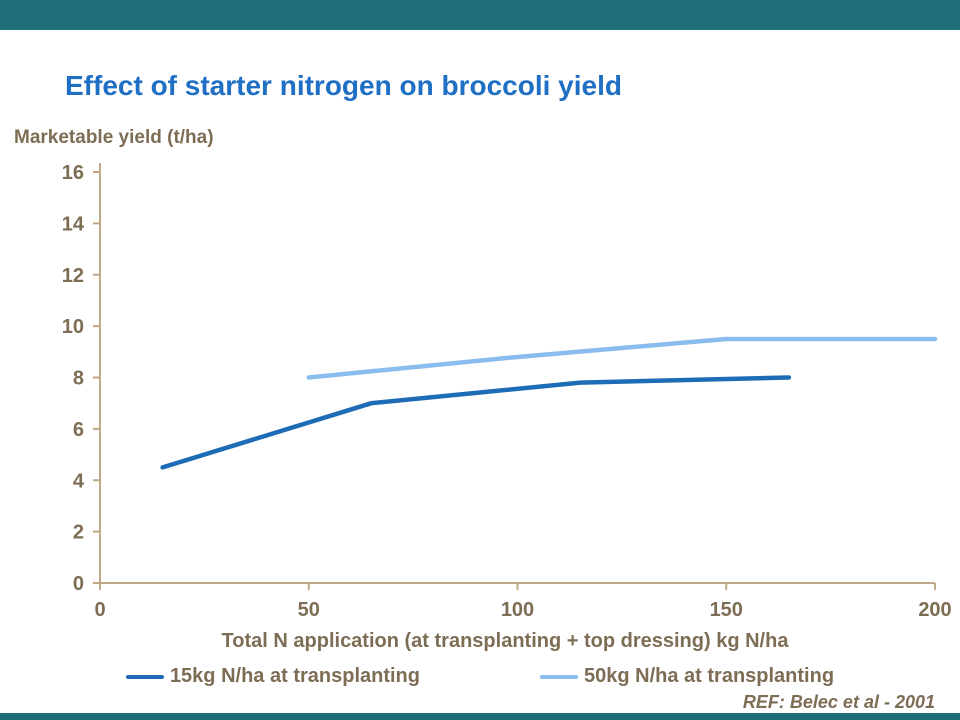 This screenshot has height=720, width=960. I want to click on y-tick-label: 2, so click(78, 533).